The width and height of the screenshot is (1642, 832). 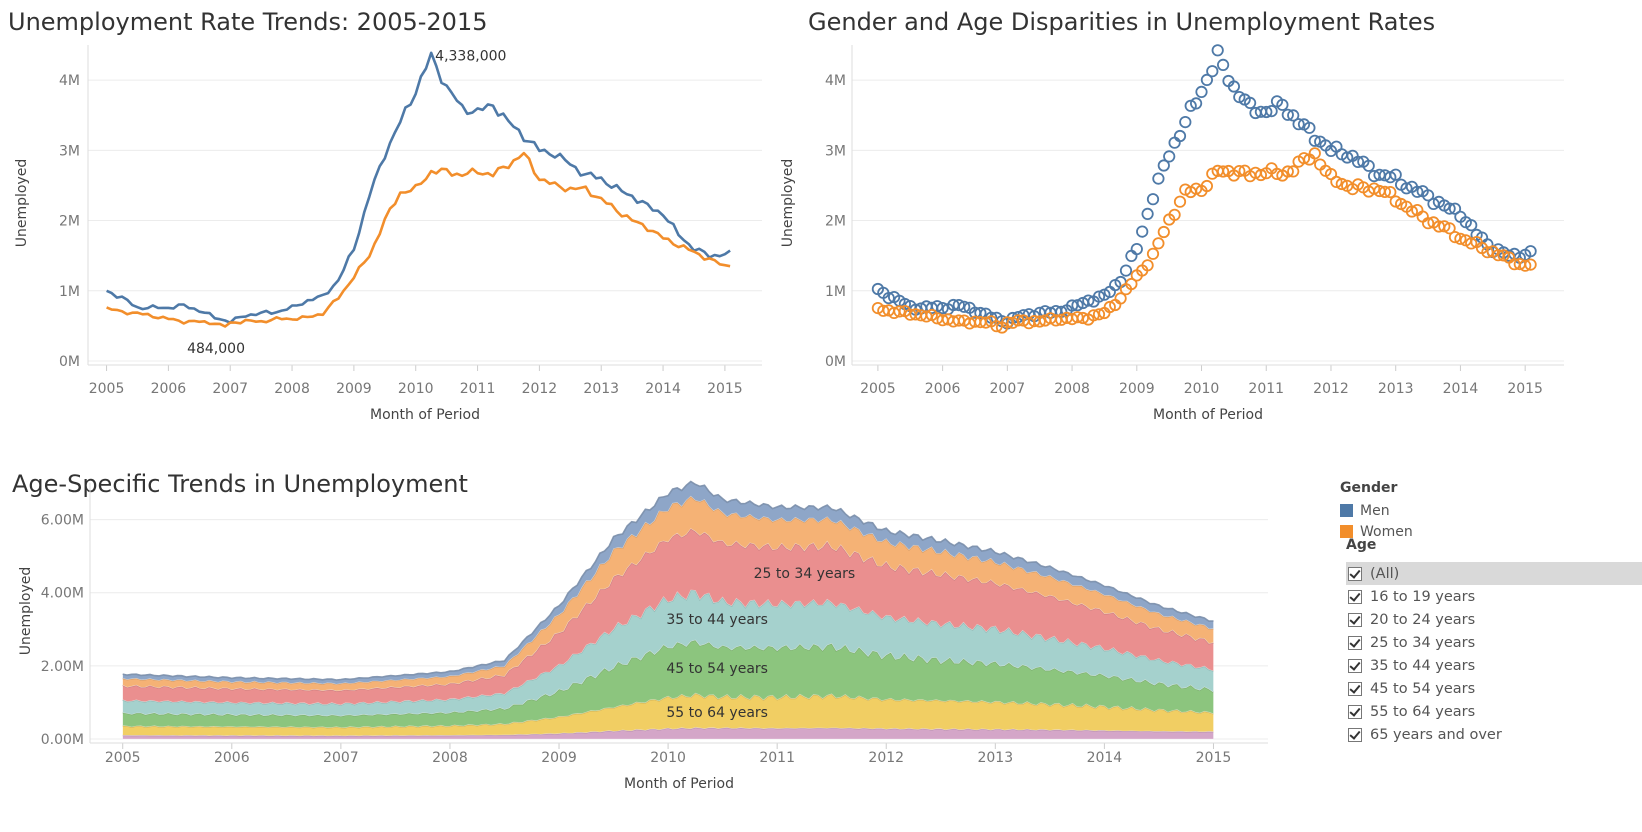 I want to click on age-filter-label: 16 to 19 years, so click(x=1423, y=596).